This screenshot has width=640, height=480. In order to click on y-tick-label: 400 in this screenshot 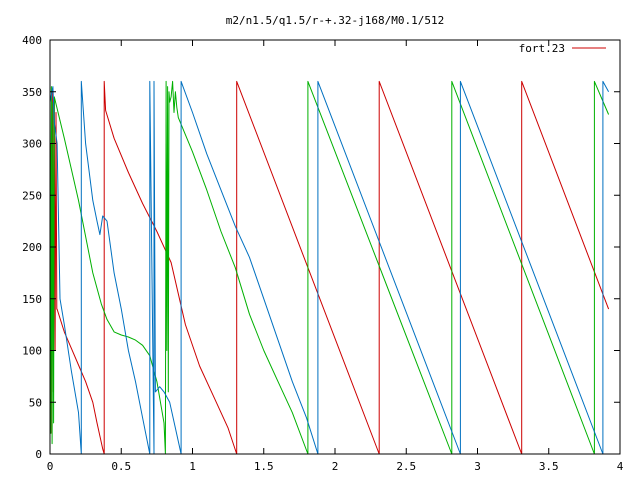, I will do `click(32, 40)`.